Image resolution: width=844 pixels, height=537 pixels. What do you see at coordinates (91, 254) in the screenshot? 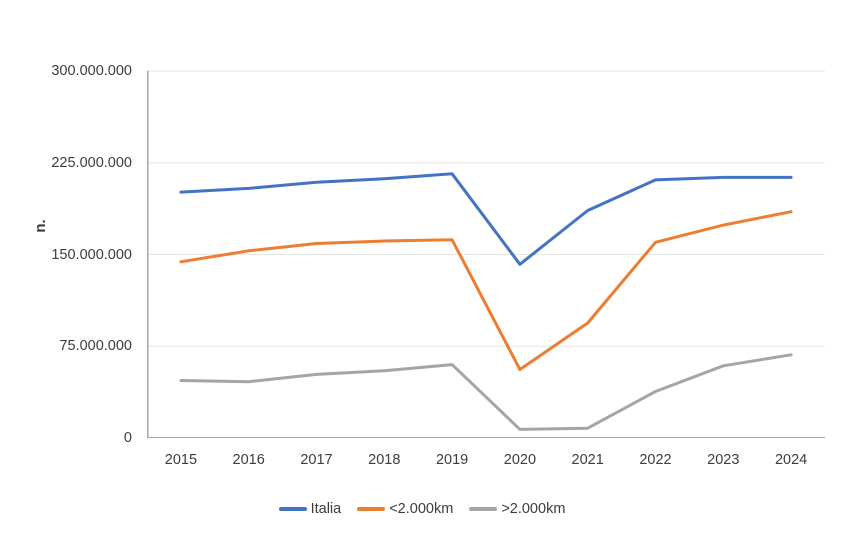
I see `y-tick-label: 150.000.000` at bounding box center [91, 254].